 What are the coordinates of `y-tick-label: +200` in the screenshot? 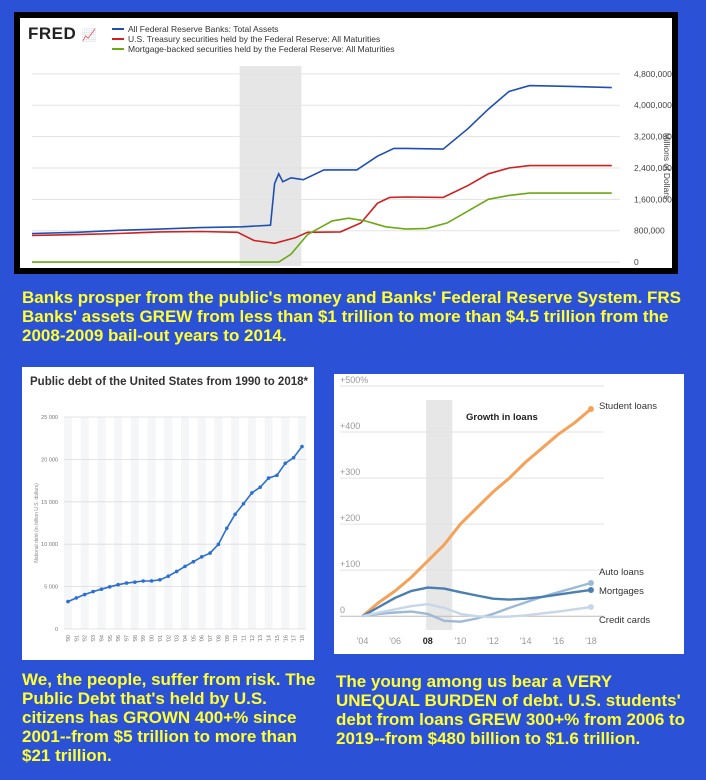 It's located at (350, 518).